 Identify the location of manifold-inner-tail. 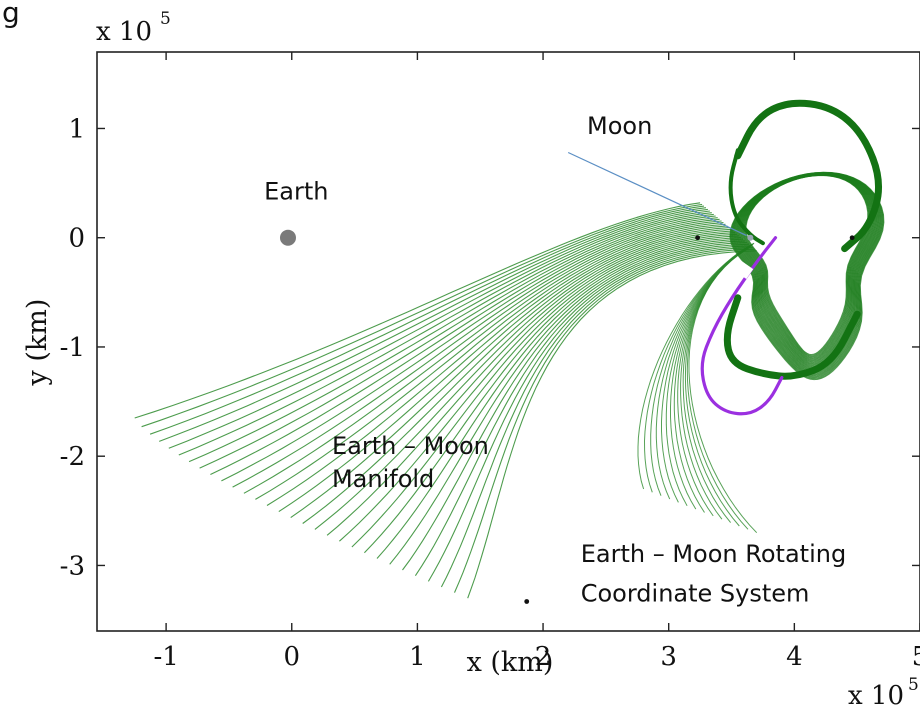
(723, 391).